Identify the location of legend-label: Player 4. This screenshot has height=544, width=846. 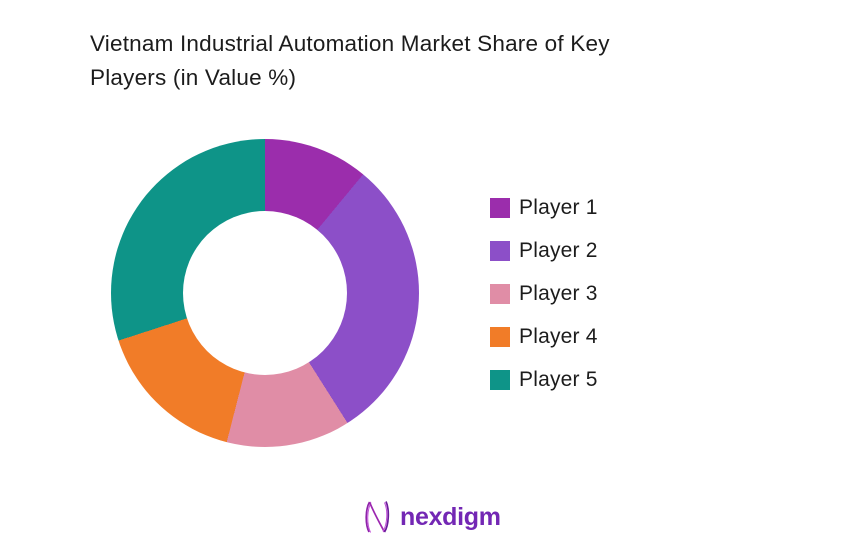
(558, 336).